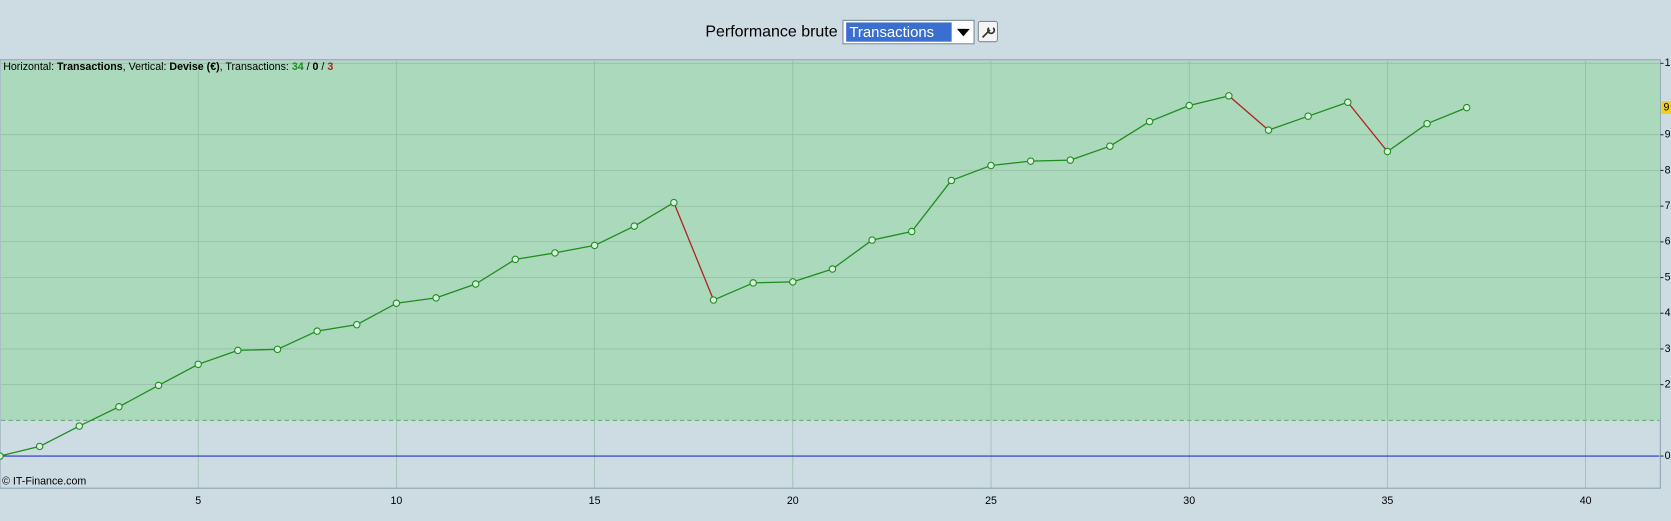 This screenshot has width=1671, height=521. I want to click on current-value-box, so click(1666, 108).